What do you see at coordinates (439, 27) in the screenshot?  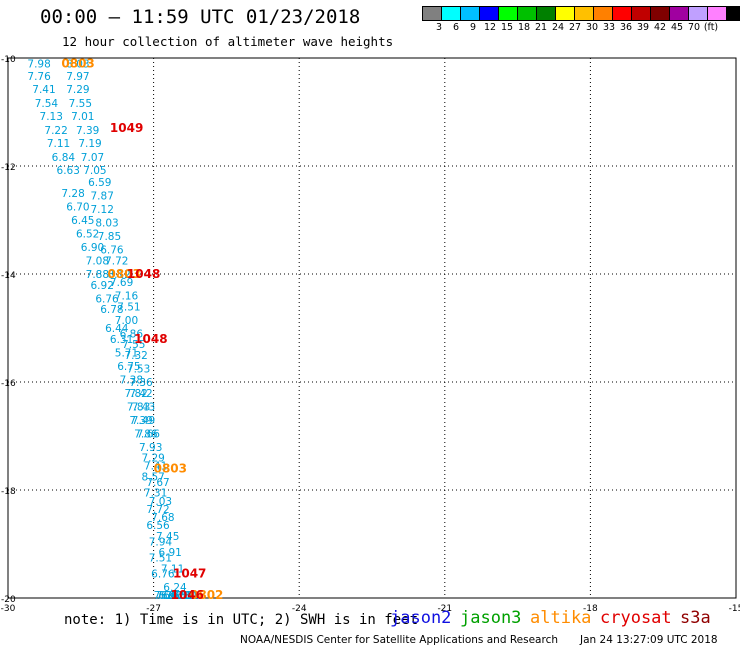 I see `colorbar-label: 3` at bounding box center [439, 27].